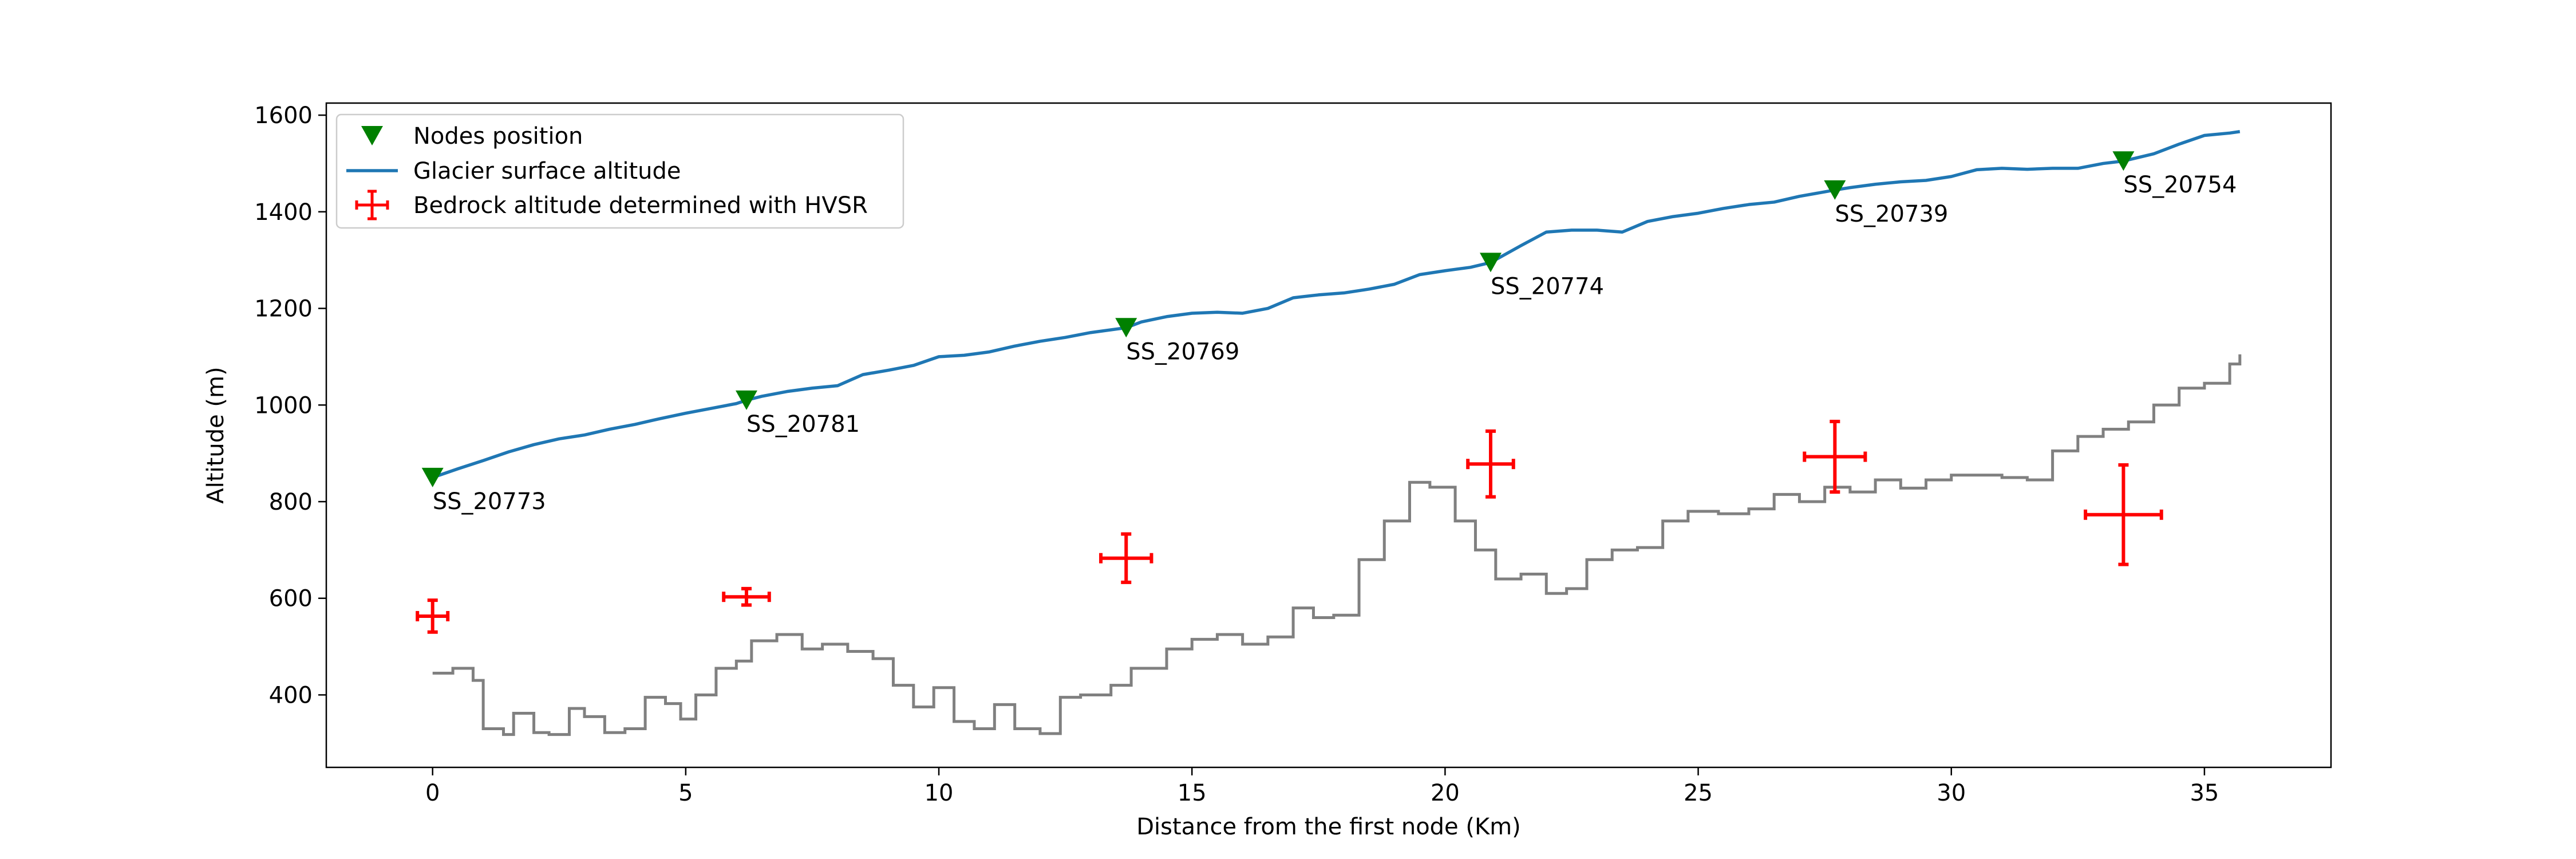 This screenshot has width=2576, height=859. Describe the element at coordinates (432, 793) in the screenshot. I see `x-tick-label: 0` at that location.